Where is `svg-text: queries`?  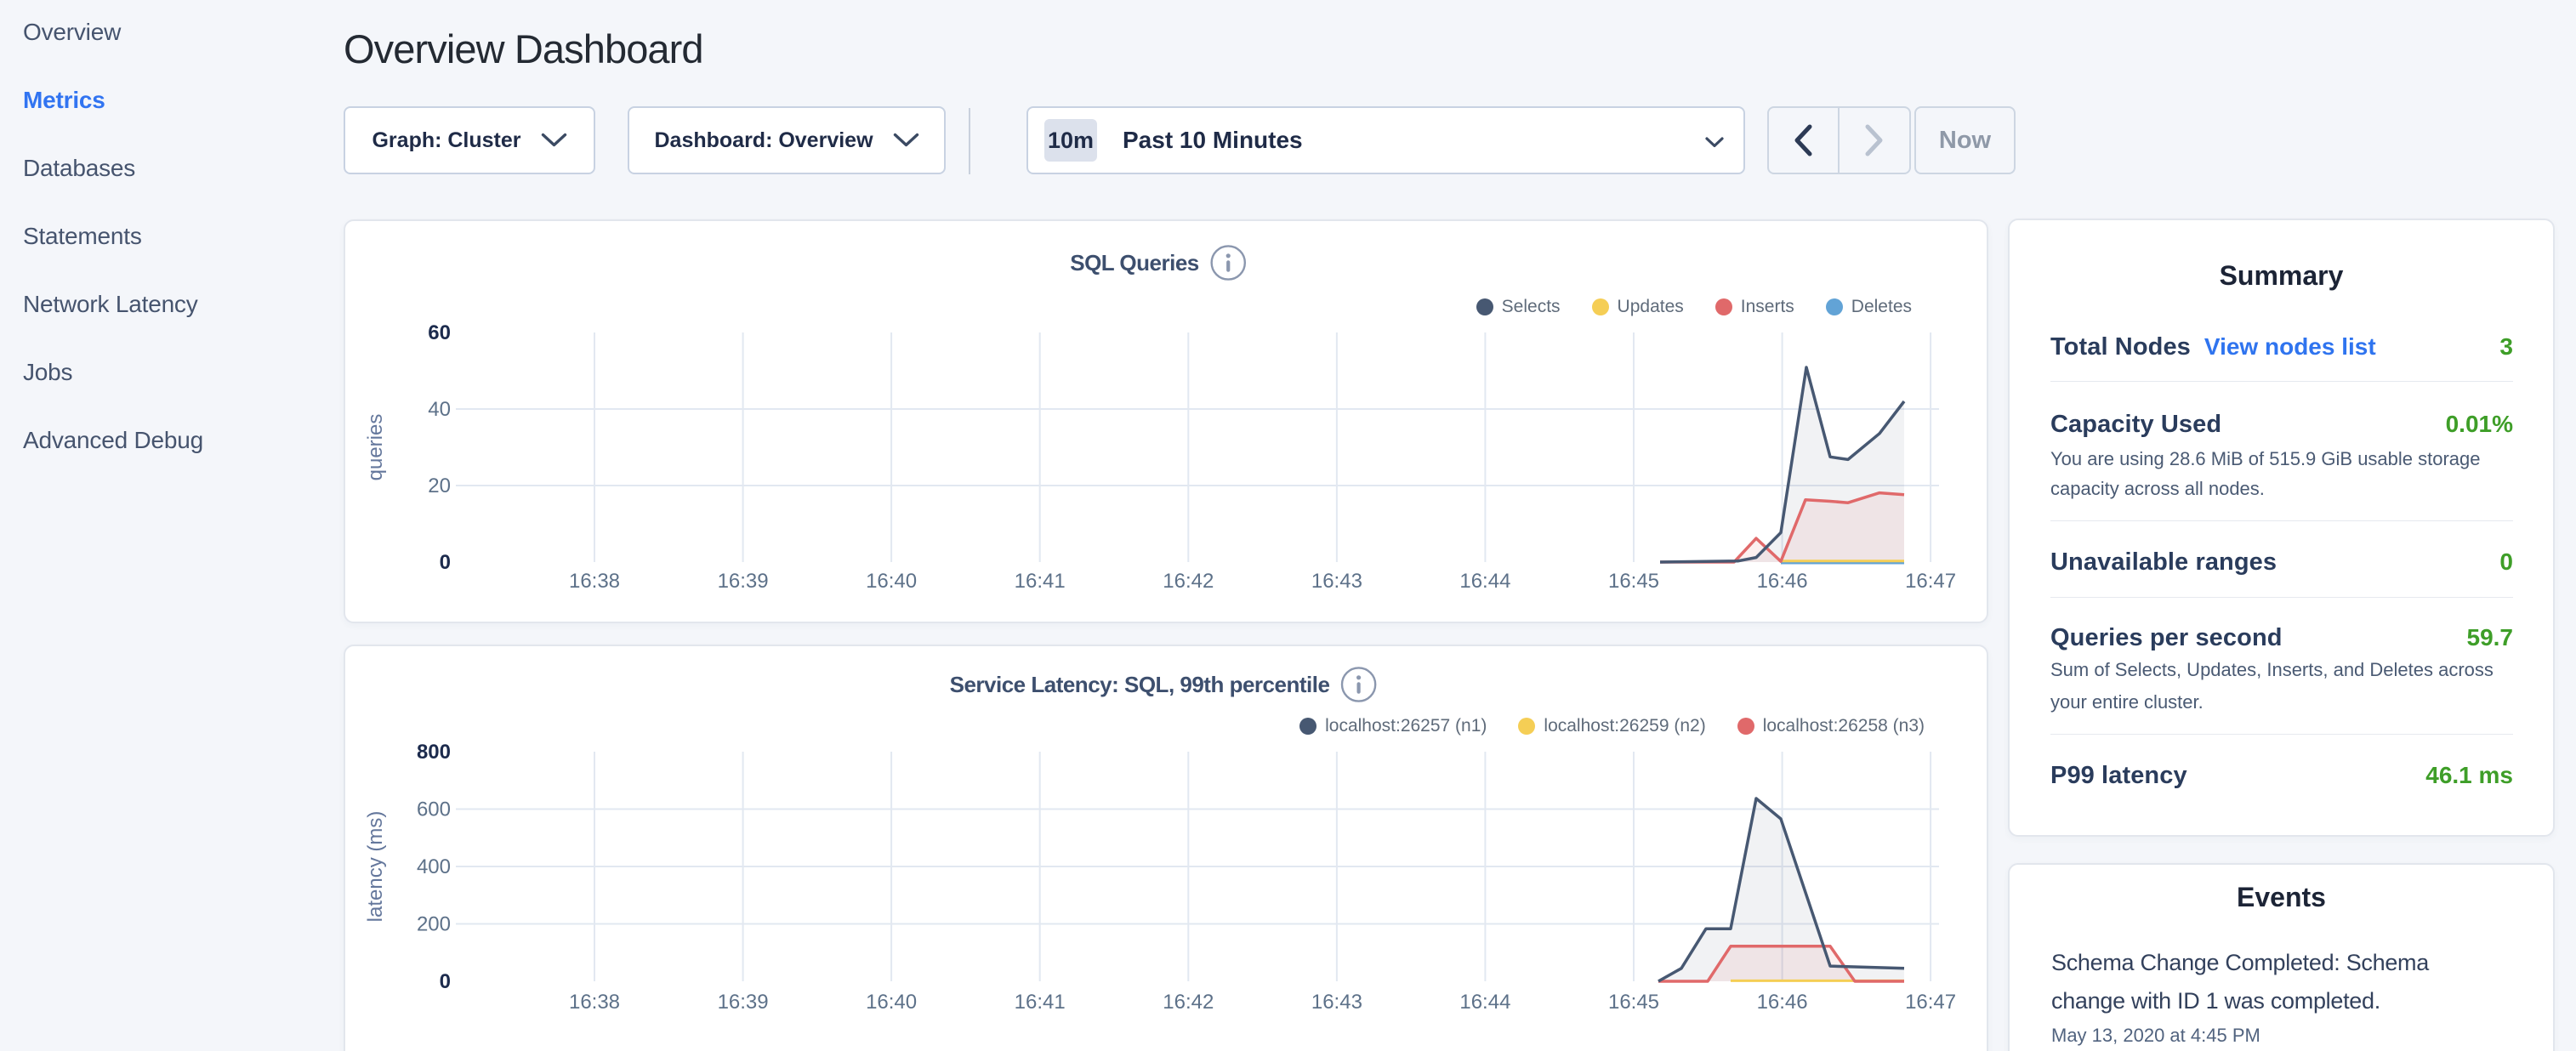
svg-text: queries is located at coordinates (375, 447).